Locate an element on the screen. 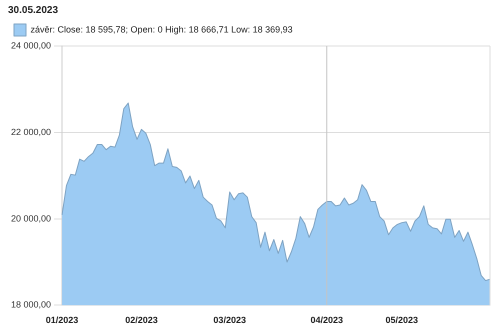 The height and width of the screenshot is (330, 500). legend-label: závěr: Close: 18 595,78; Open: 0 High: 18 666,71 Low: 18 369,93 is located at coordinates (161, 29).